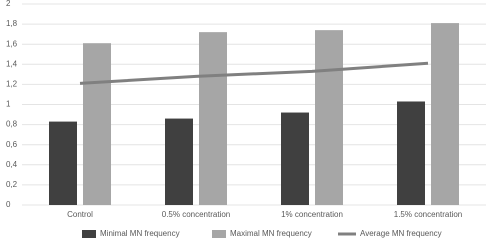 The image size is (500, 241). I want to click on y-tick-label: 1,6, so click(12, 43).